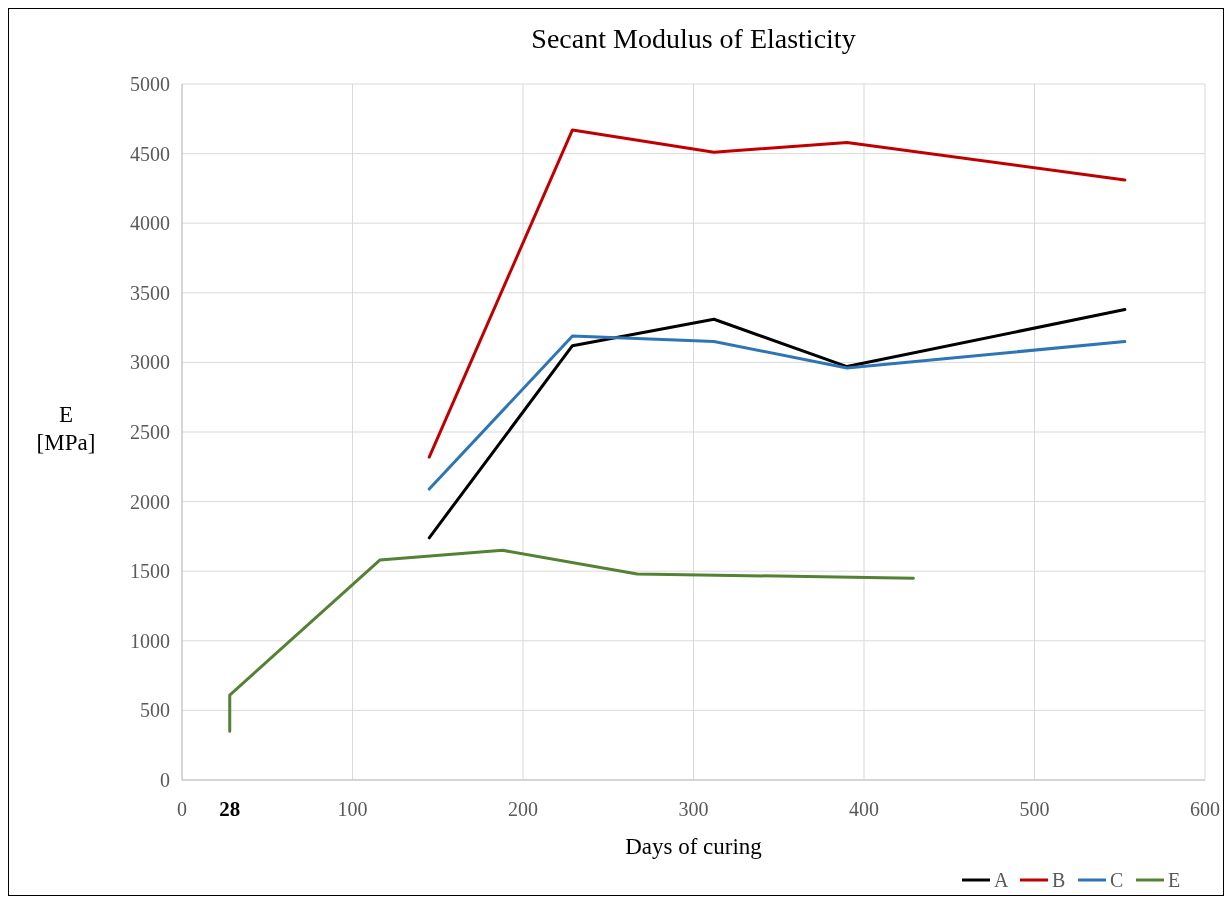  Describe the element at coordinates (693, 38) in the screenshot. I see `chart-title: Secant Modulus of Elasticity` at that location.